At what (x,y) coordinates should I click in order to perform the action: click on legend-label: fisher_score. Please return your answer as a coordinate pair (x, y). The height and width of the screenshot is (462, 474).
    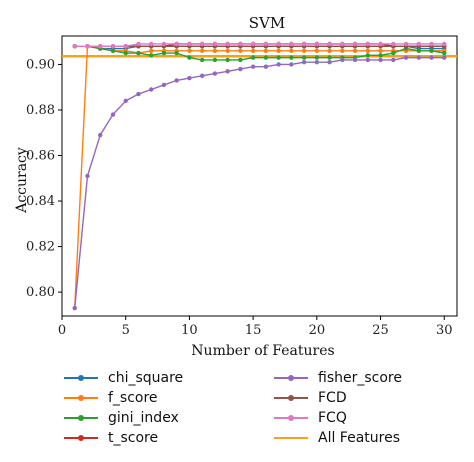
    Looking at the image, I should click on (360, 378).